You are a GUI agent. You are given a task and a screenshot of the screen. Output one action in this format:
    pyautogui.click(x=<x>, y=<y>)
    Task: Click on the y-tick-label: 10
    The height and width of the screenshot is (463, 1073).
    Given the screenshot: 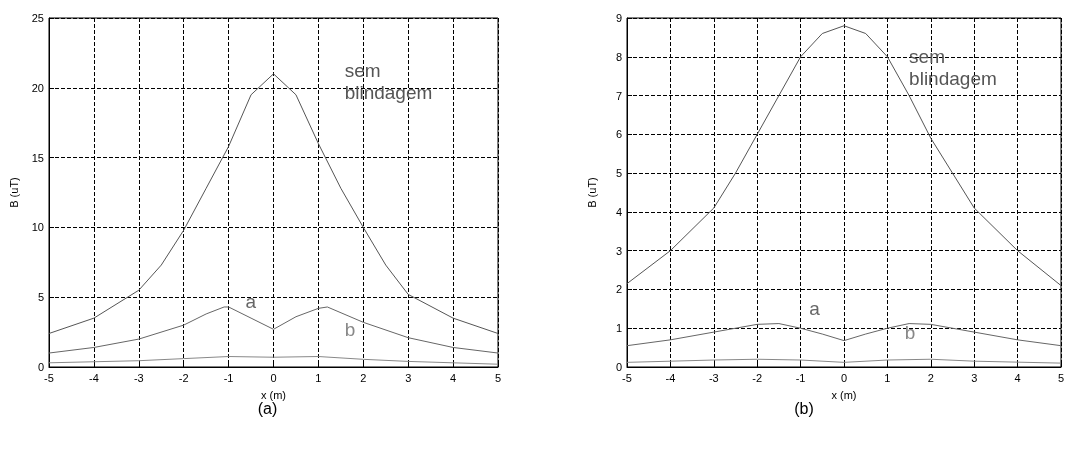 What is the action you would take?
    pyautogui.click(x=37, y=227)
    